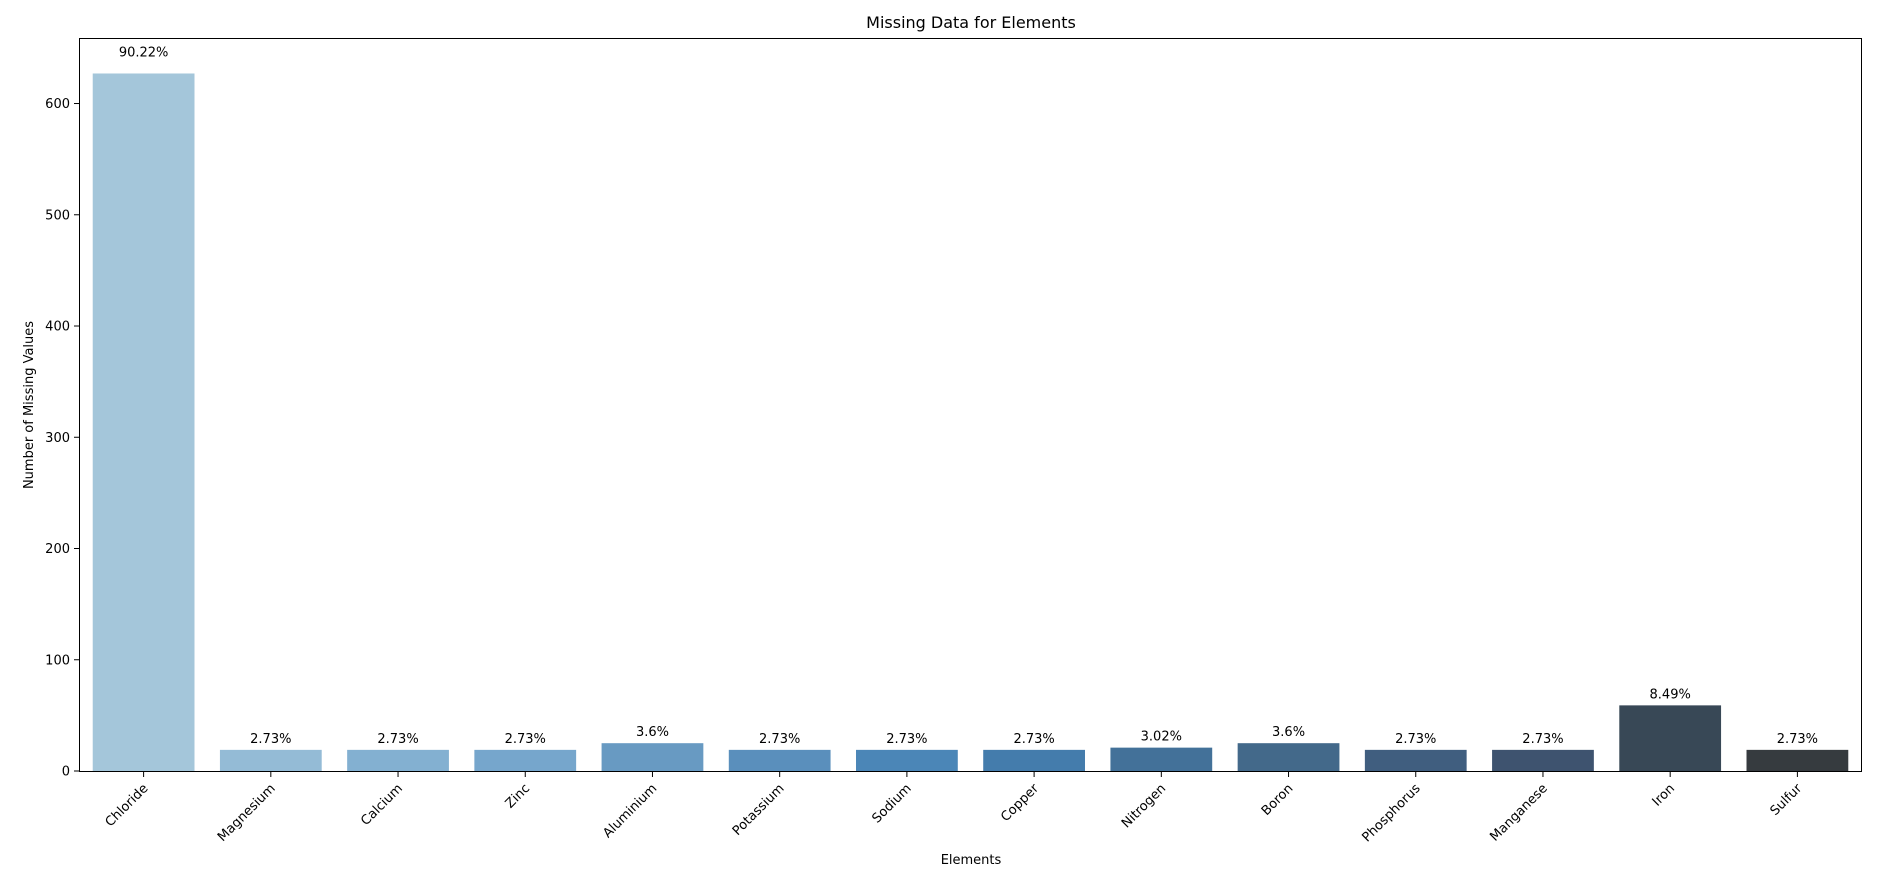  Describe the element at coordinates (518, 796) in the screenshot. I see `x-tick-label: Zinc` at that location.